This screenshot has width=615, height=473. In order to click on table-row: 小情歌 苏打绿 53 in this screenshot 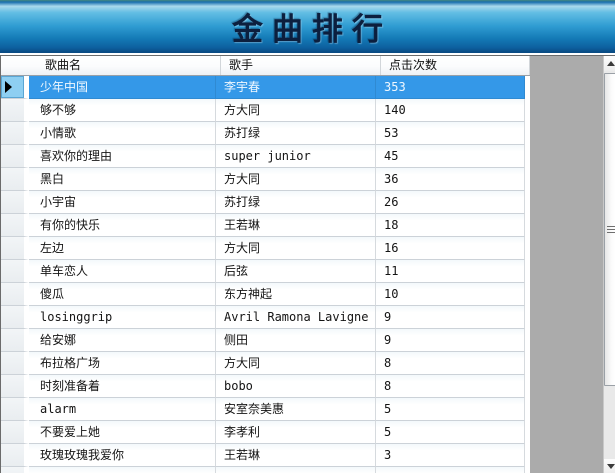, I will do `click(265, 133)`.